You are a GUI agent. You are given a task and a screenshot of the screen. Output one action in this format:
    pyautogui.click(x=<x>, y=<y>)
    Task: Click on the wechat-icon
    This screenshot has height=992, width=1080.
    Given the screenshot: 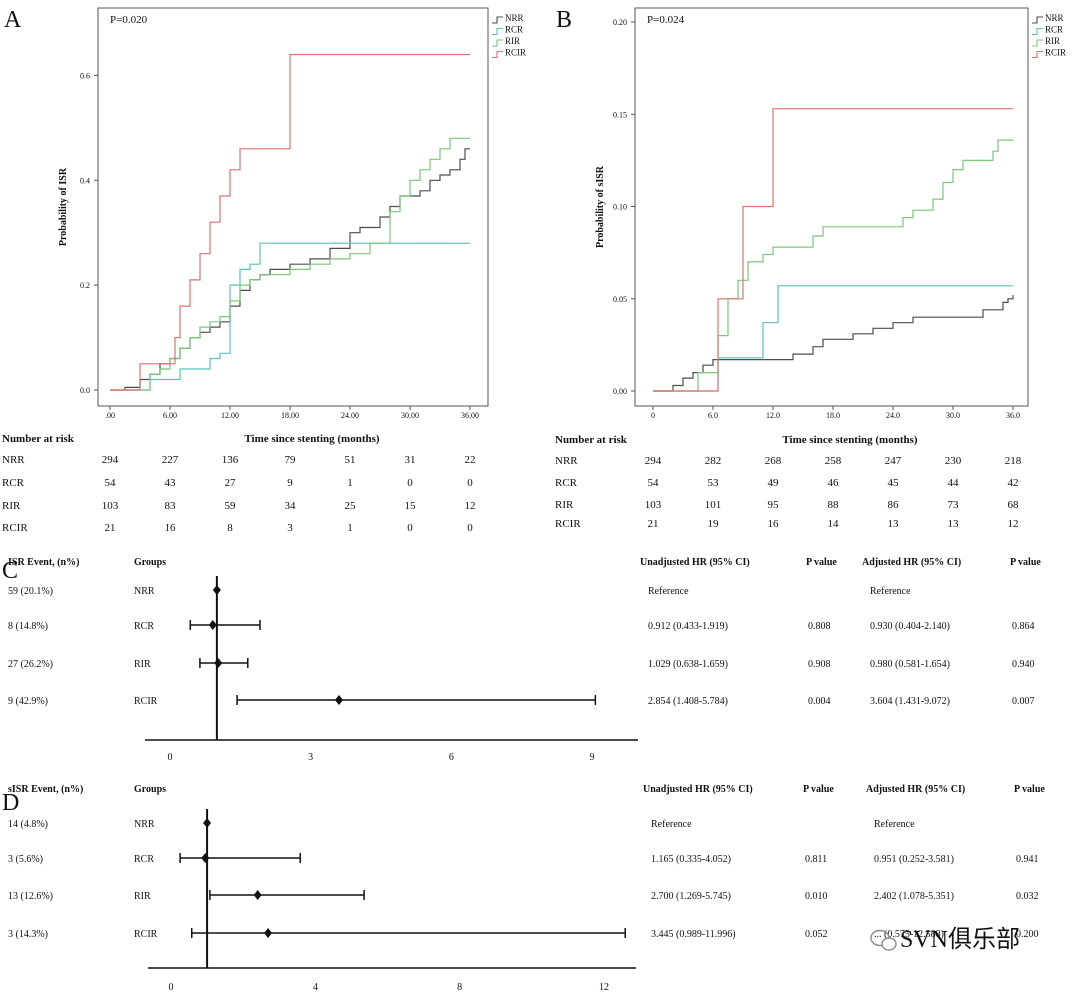 What is the action you would take?
    pyautogui.click(x=883, y=940)
    